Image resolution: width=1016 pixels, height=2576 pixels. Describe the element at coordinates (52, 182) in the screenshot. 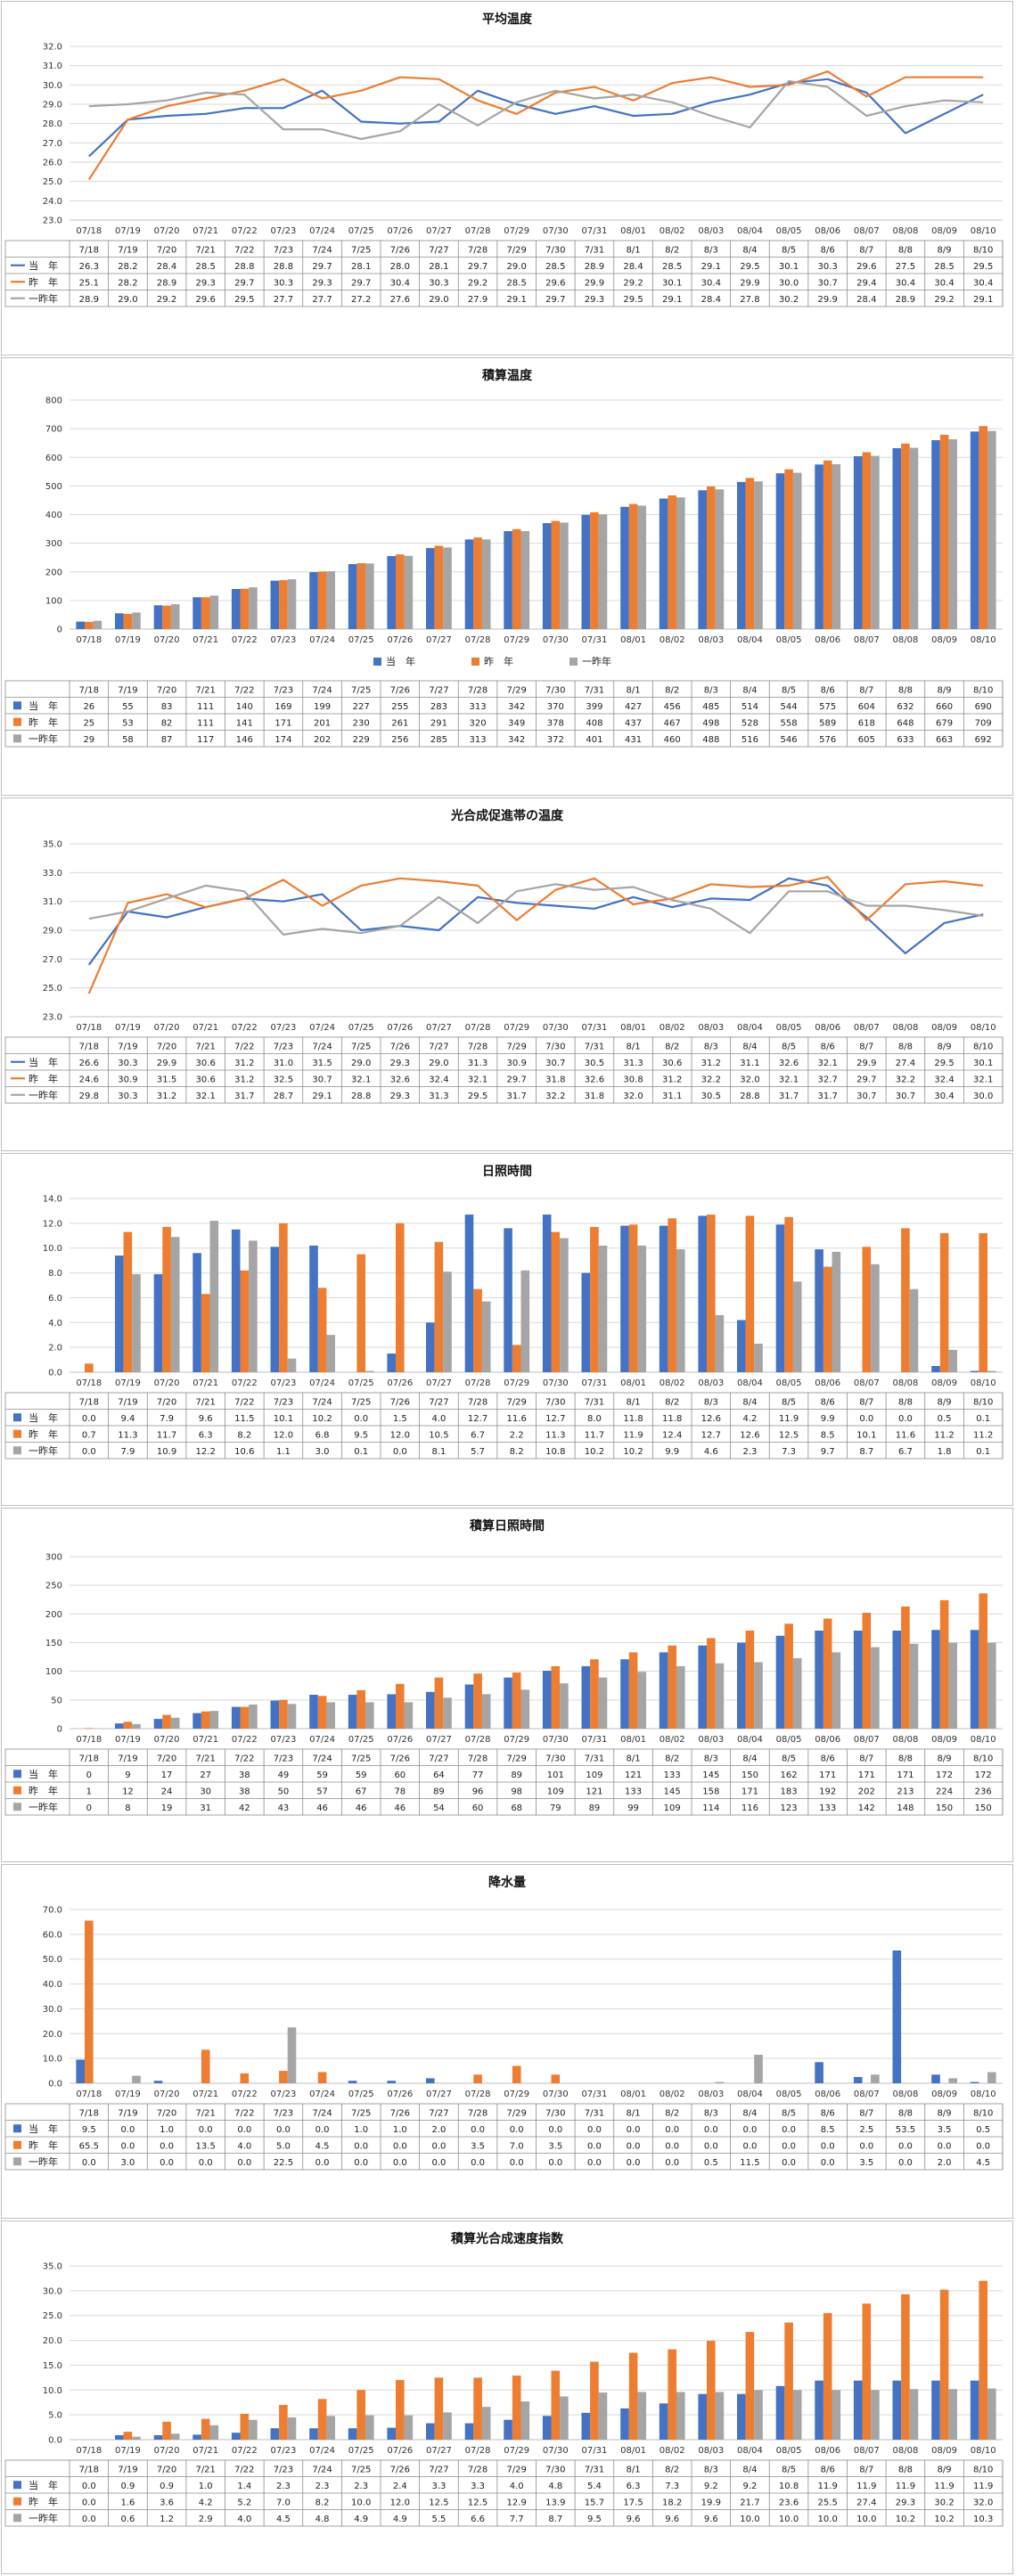

I see `y-tick-label: 25.0` at that location.